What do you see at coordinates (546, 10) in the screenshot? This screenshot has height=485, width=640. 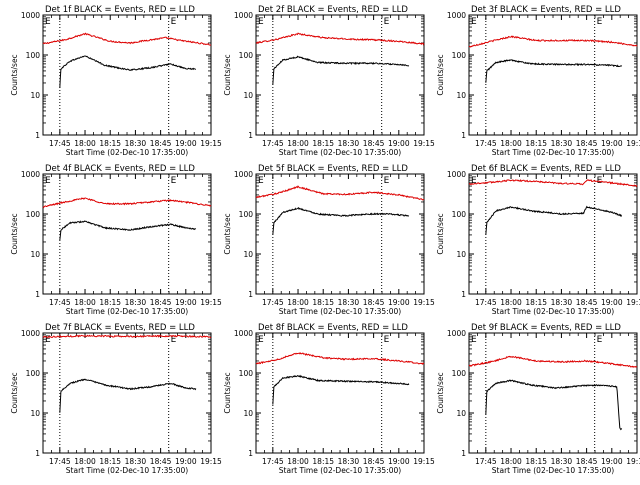 I see `chart-title: Det 3f BLACK = Events, RED = LLD` at bounding box center [546, 10].